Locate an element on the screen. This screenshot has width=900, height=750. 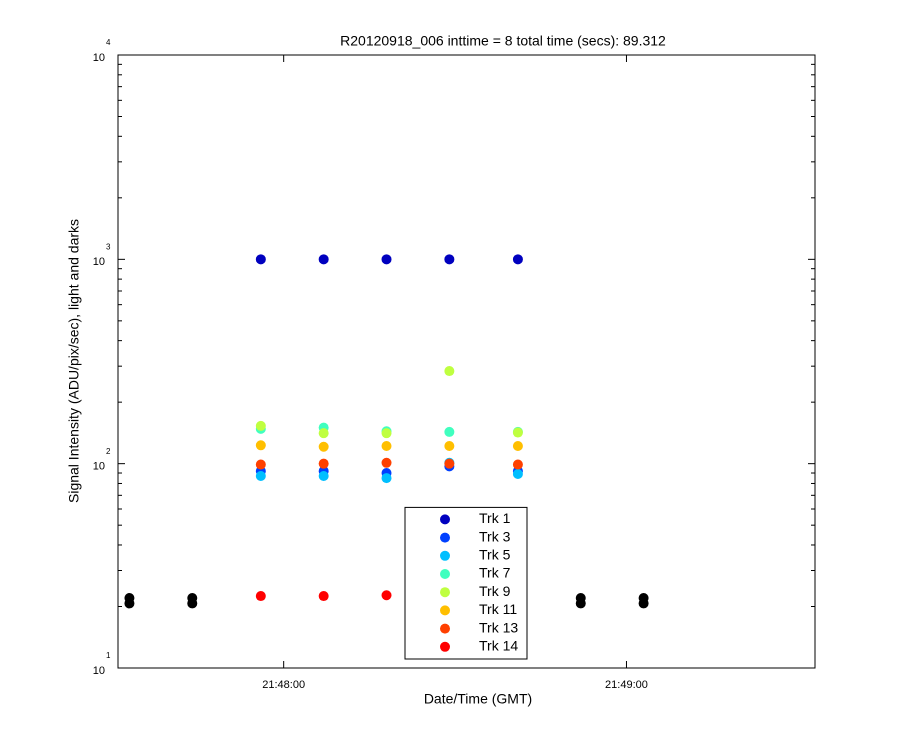
legend-label: Trk 1 is located at coordinates (495, 518).